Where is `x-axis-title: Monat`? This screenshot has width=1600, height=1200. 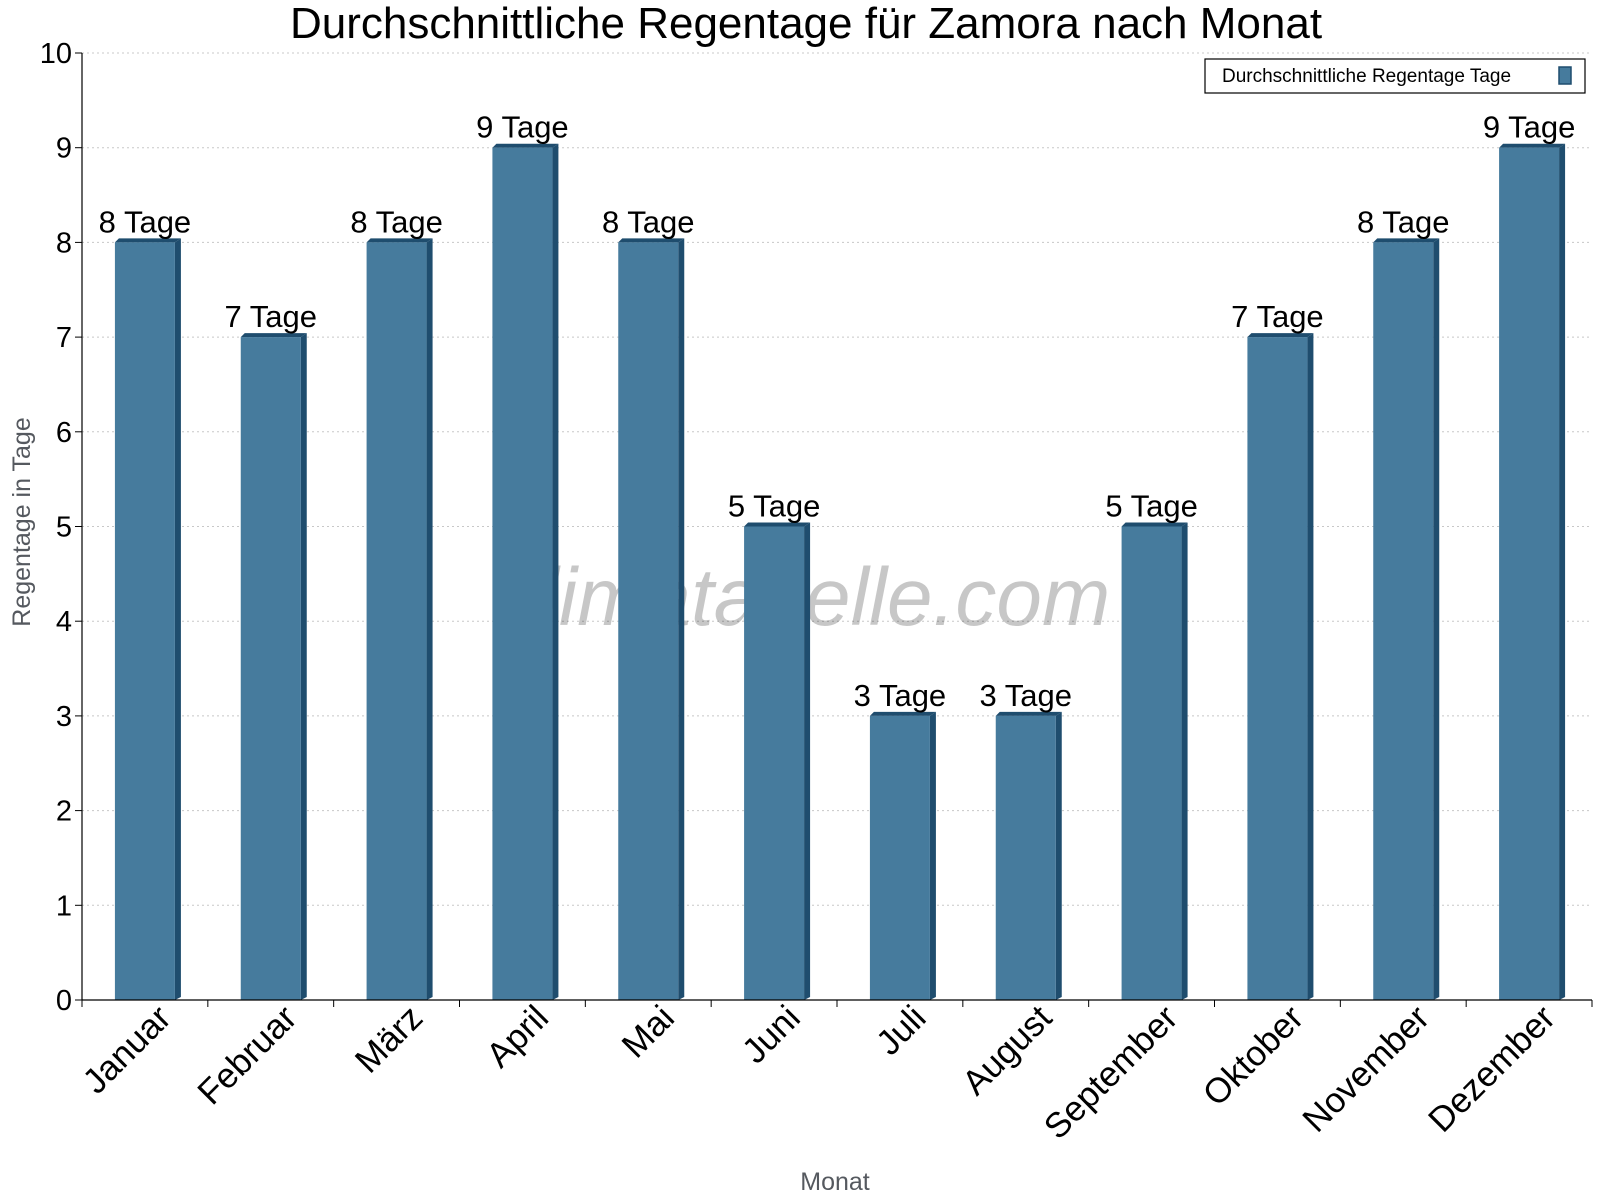
x-axis-title: Monat is located at coordinates (835, 1182).